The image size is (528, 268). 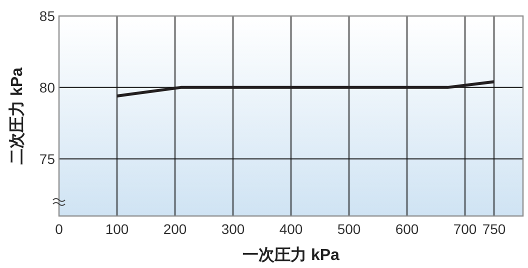 I want to click on y-tick-label: 80, so click(x=47, y=87).